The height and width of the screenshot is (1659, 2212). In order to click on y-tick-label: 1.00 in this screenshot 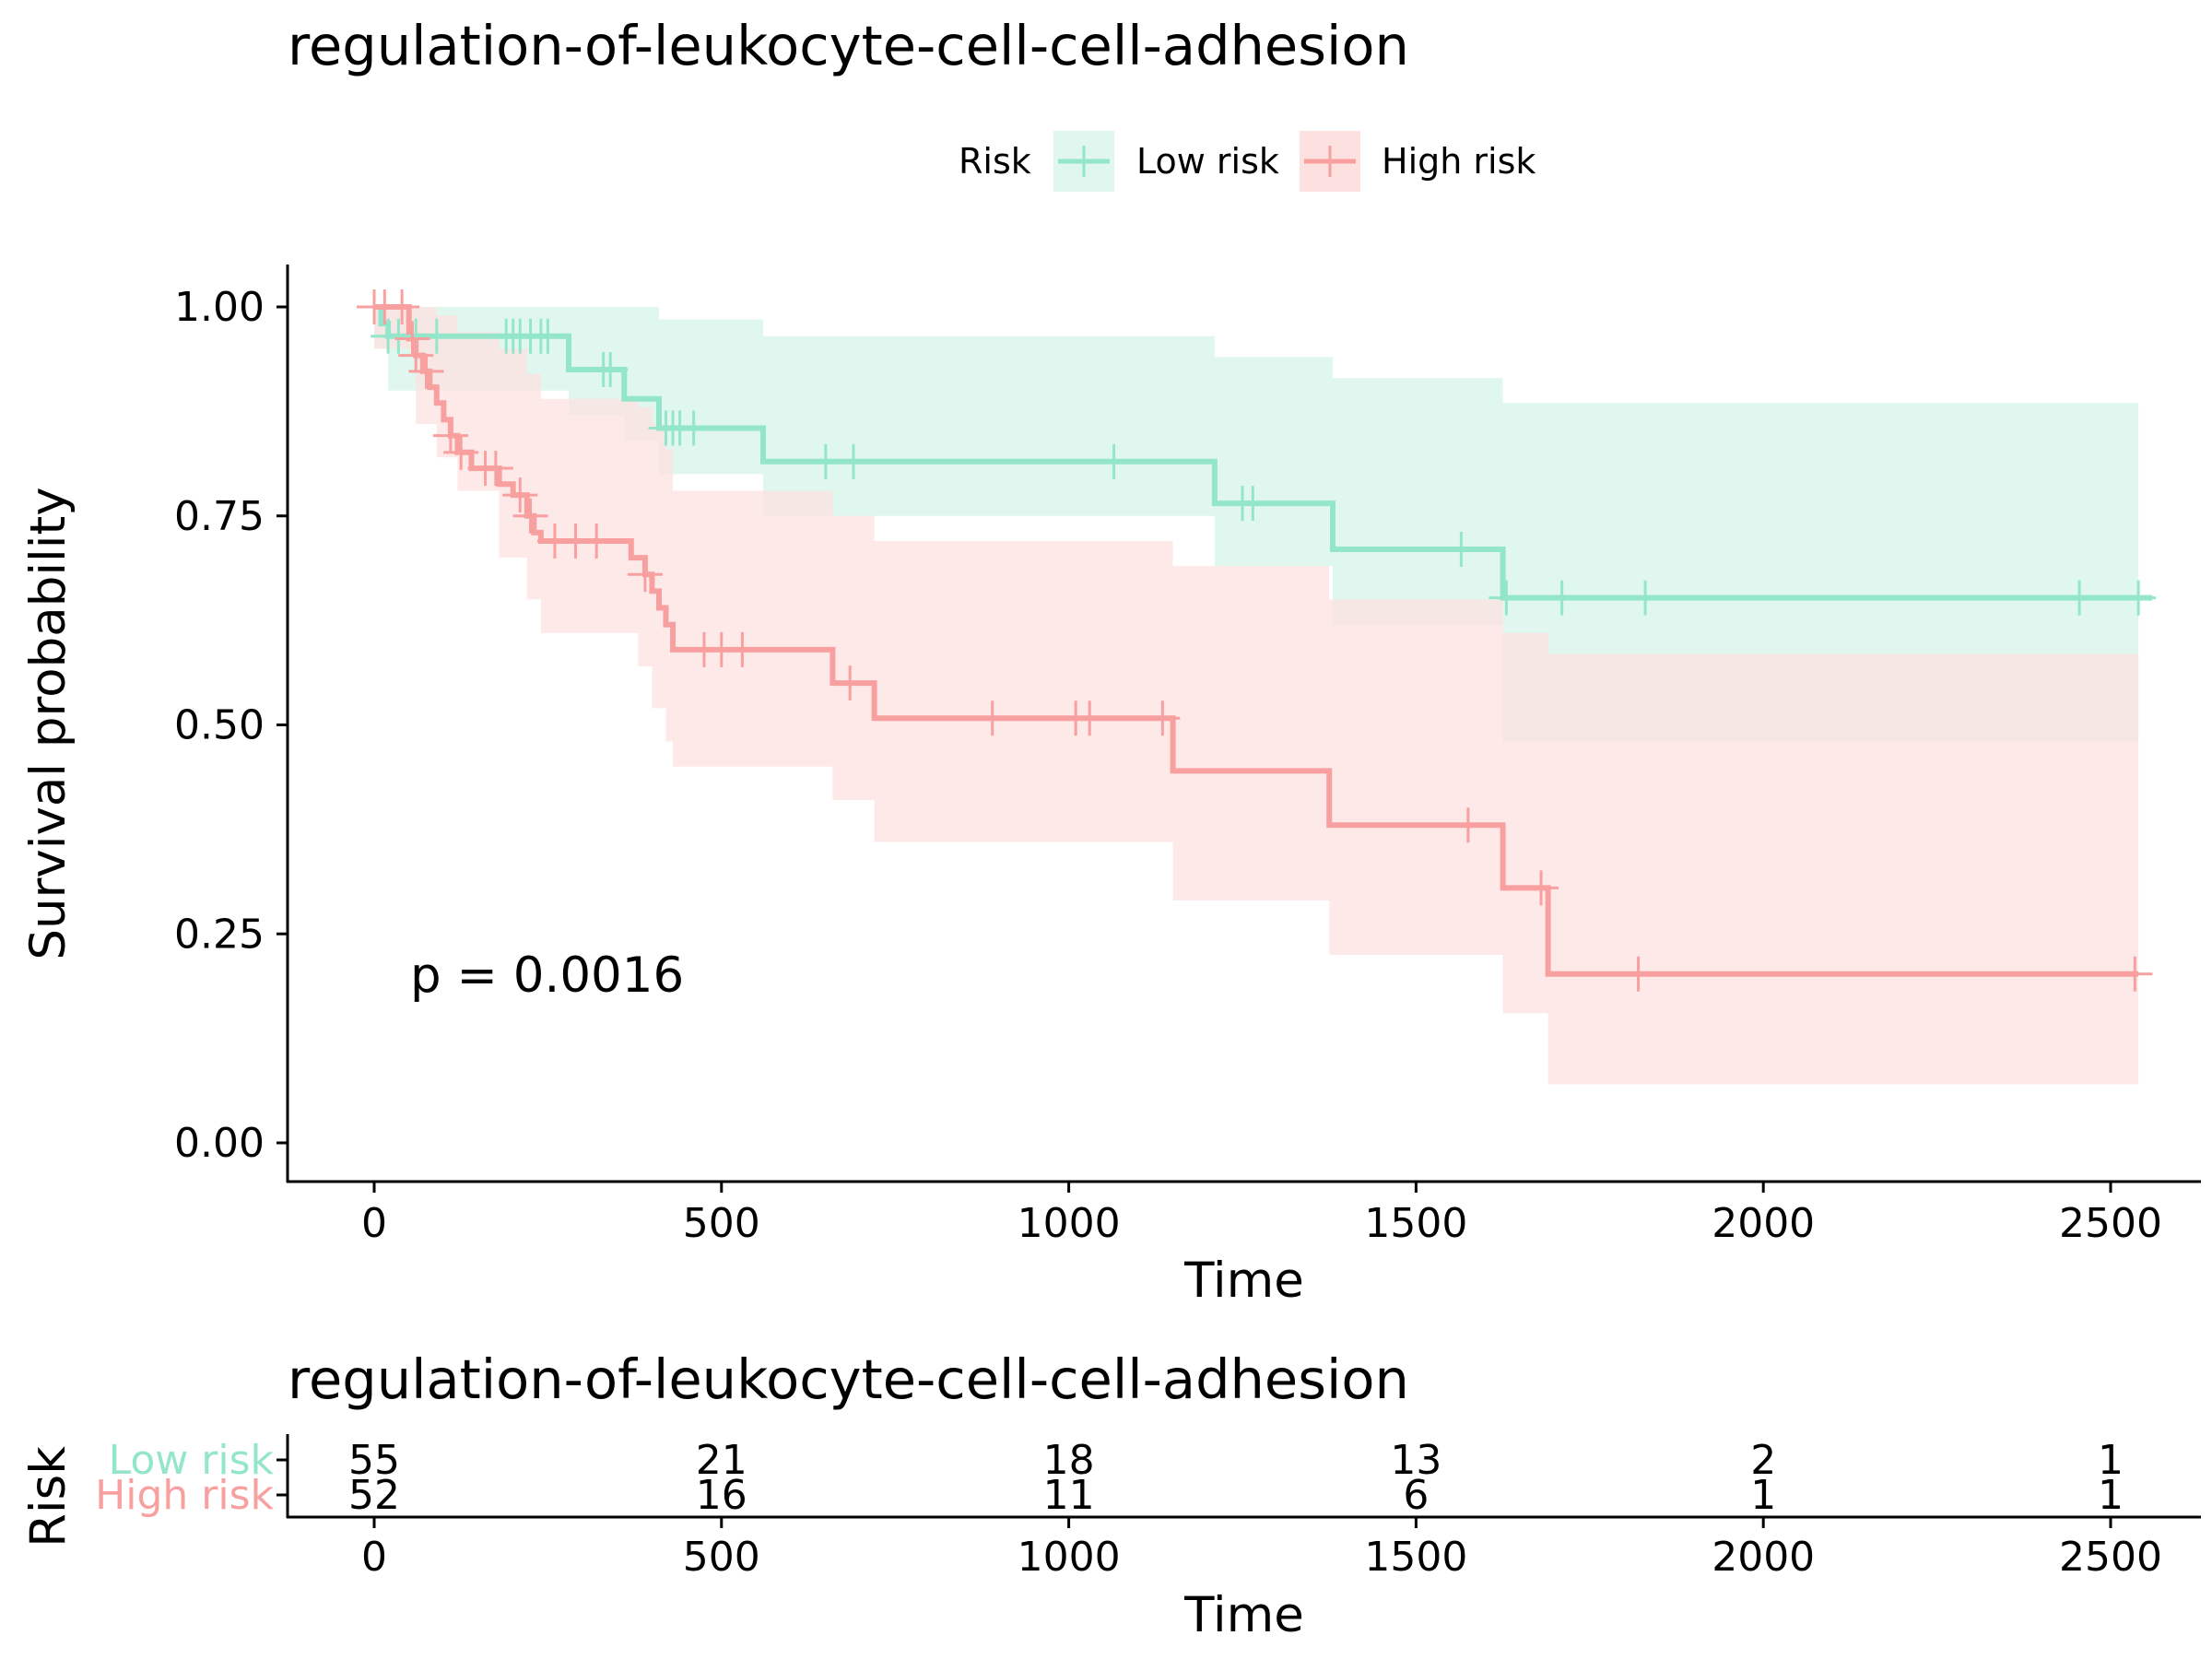, I will do `click(219, 307)`.